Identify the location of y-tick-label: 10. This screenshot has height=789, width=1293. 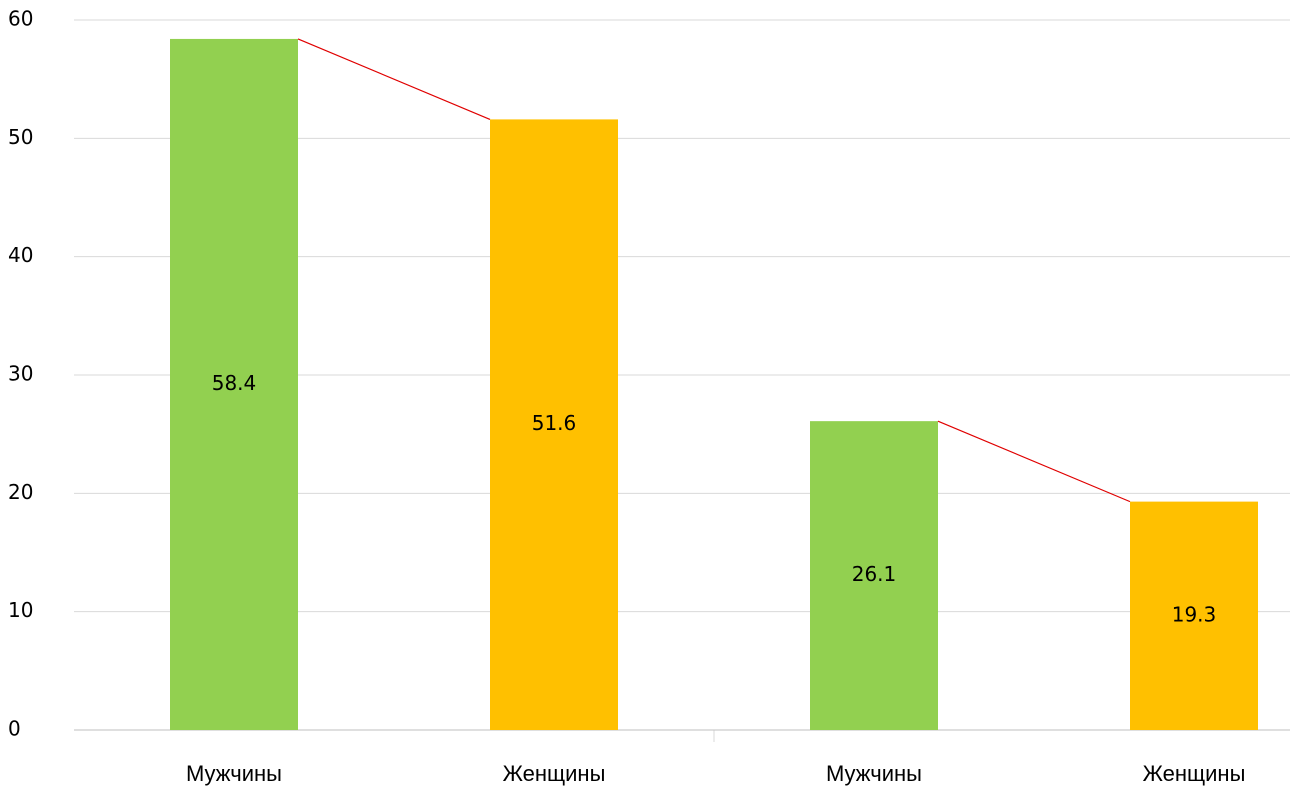
(20, 610).